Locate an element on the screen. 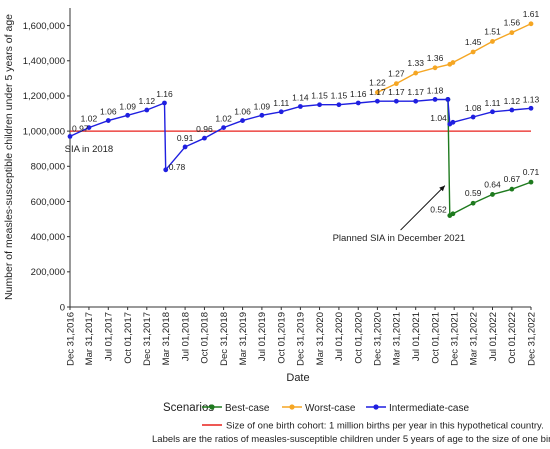  legend-entry-best: Best-case is located at coordinates (236, 408).